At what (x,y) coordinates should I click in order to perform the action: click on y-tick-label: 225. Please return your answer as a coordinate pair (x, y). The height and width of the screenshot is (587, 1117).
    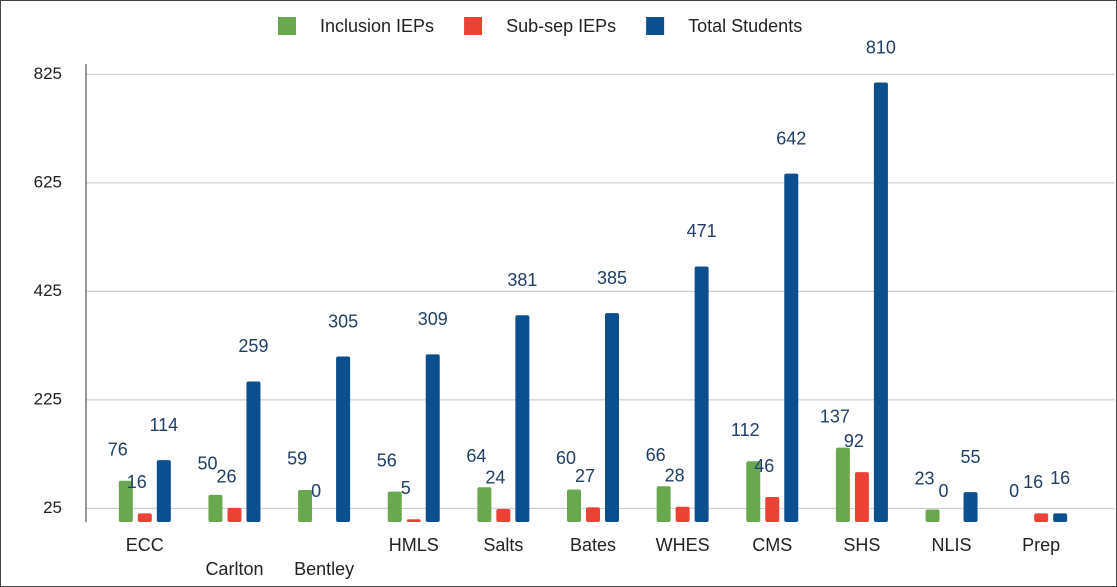
    Looking at the image, I should click on (48, 398).